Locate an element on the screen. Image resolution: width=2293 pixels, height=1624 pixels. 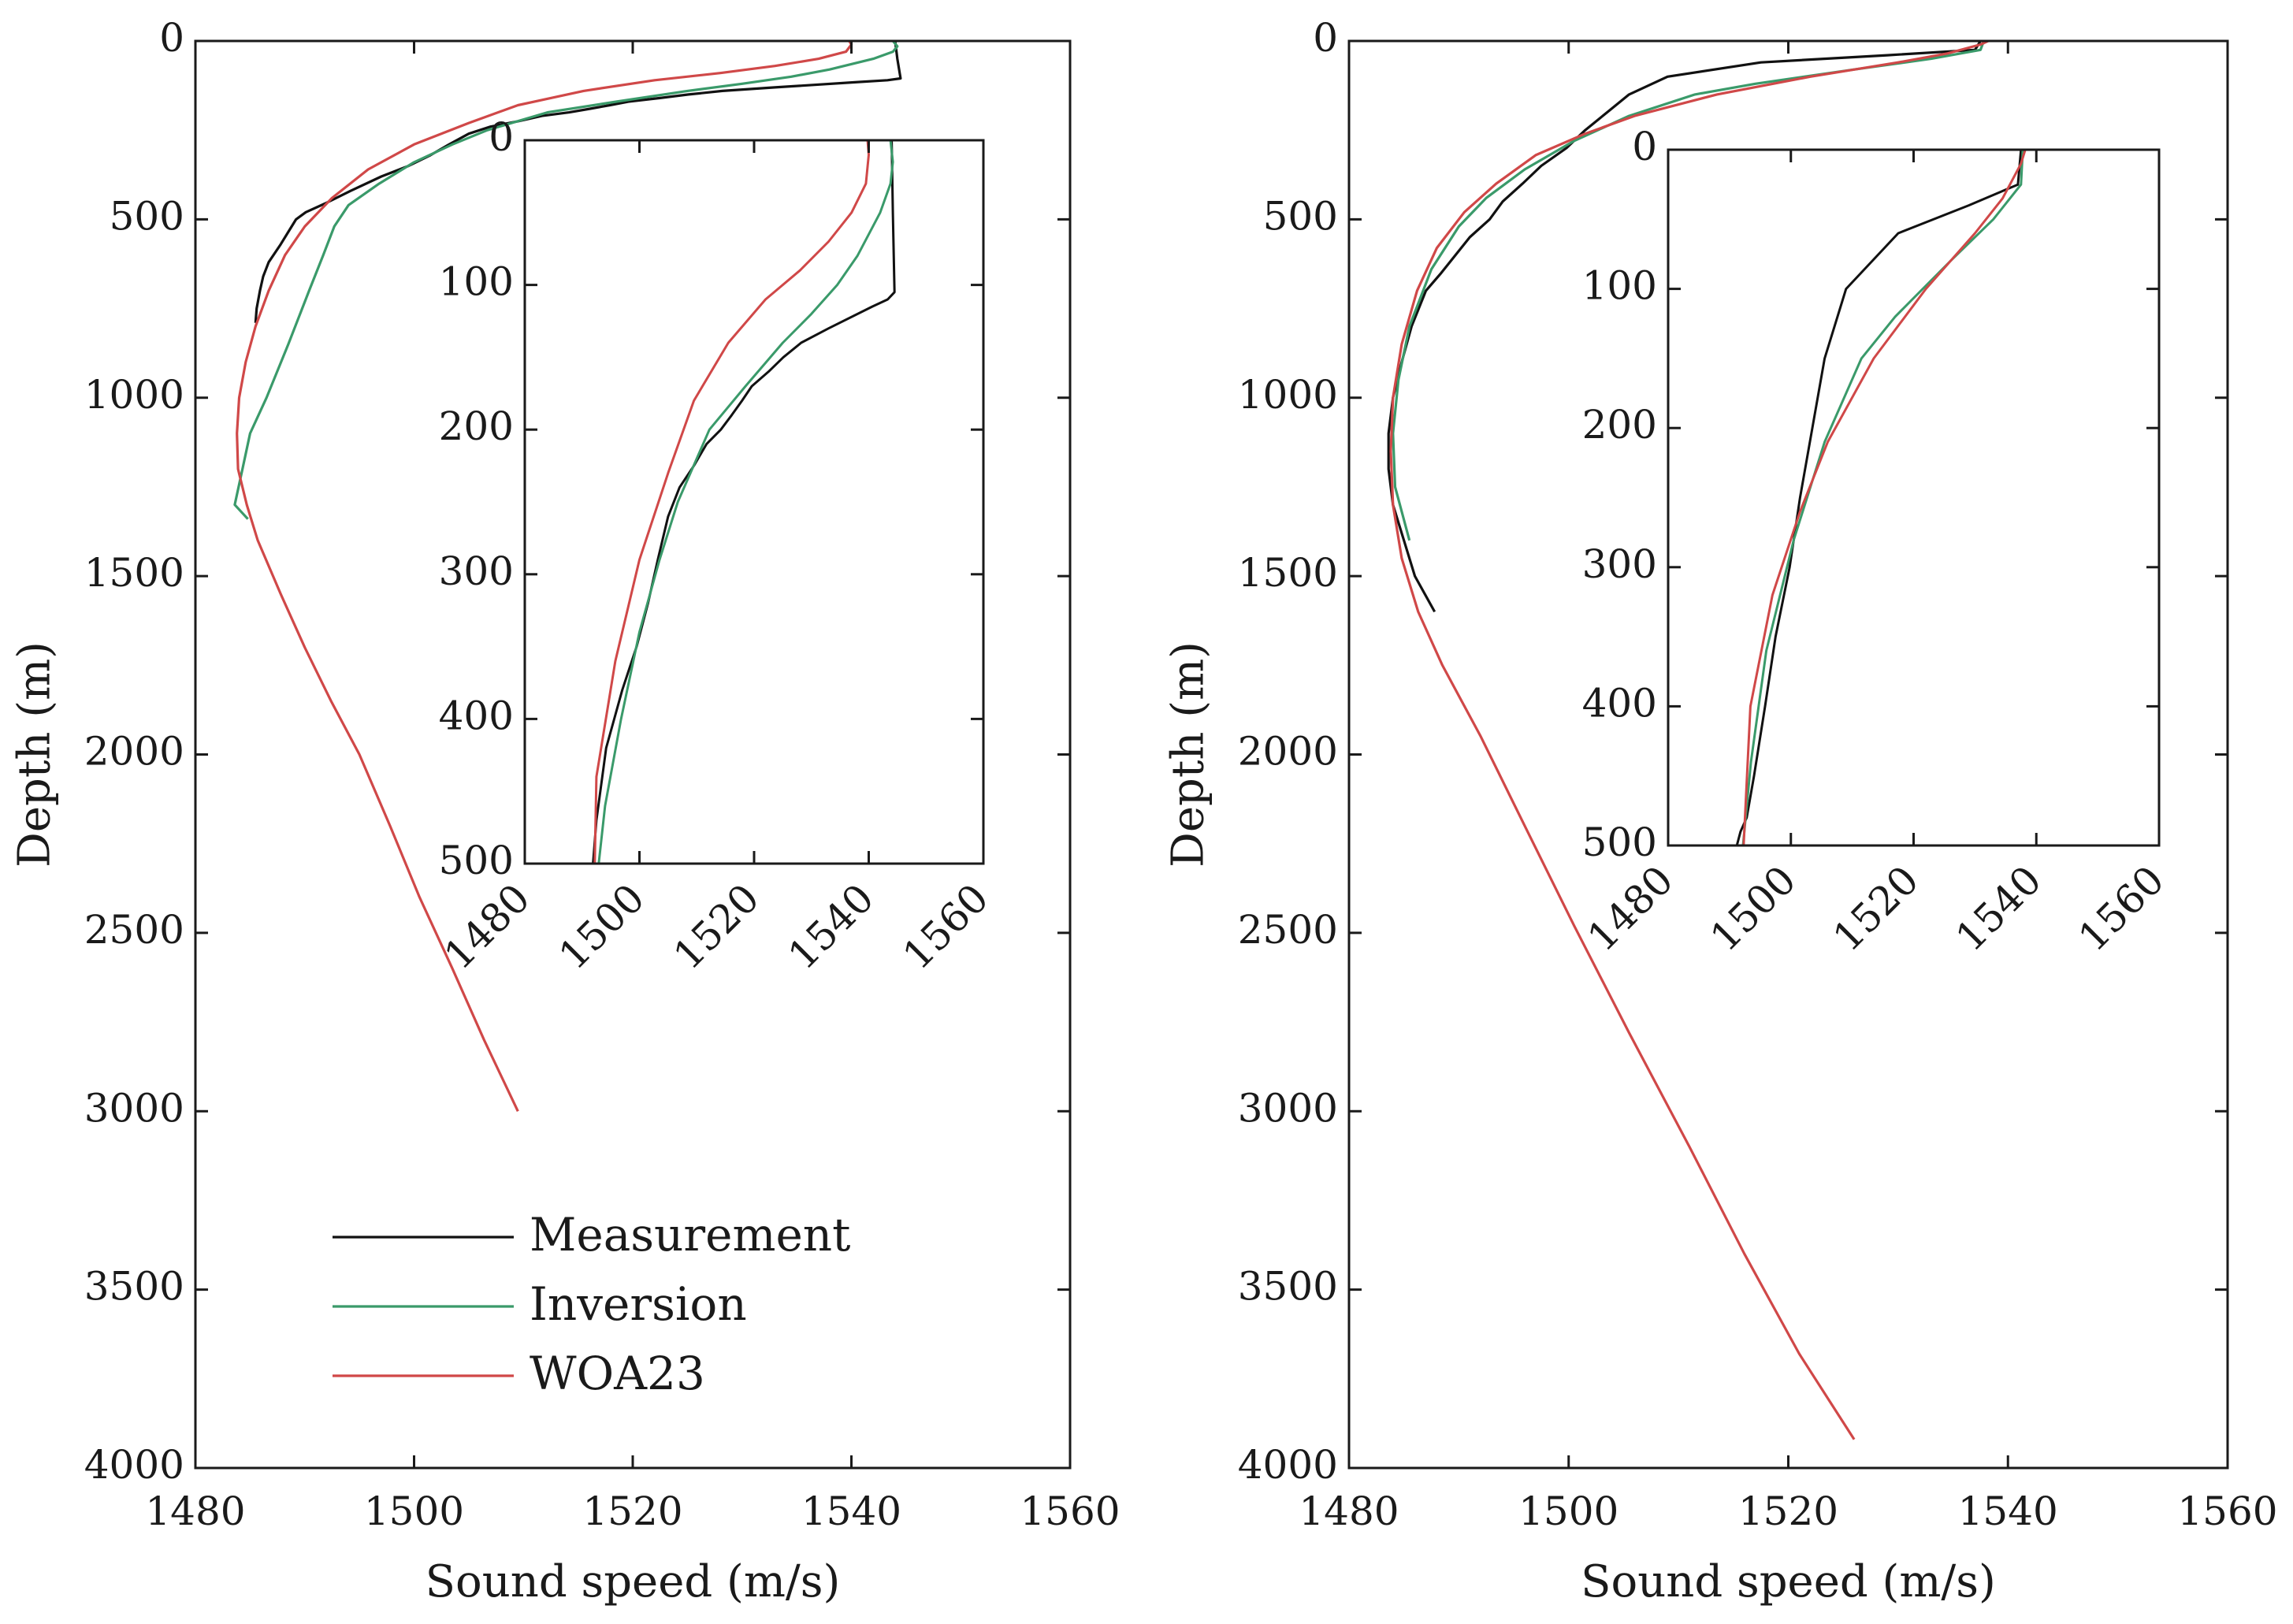
left-xtick-label: 1480 is located at coordinates (195, 1511).